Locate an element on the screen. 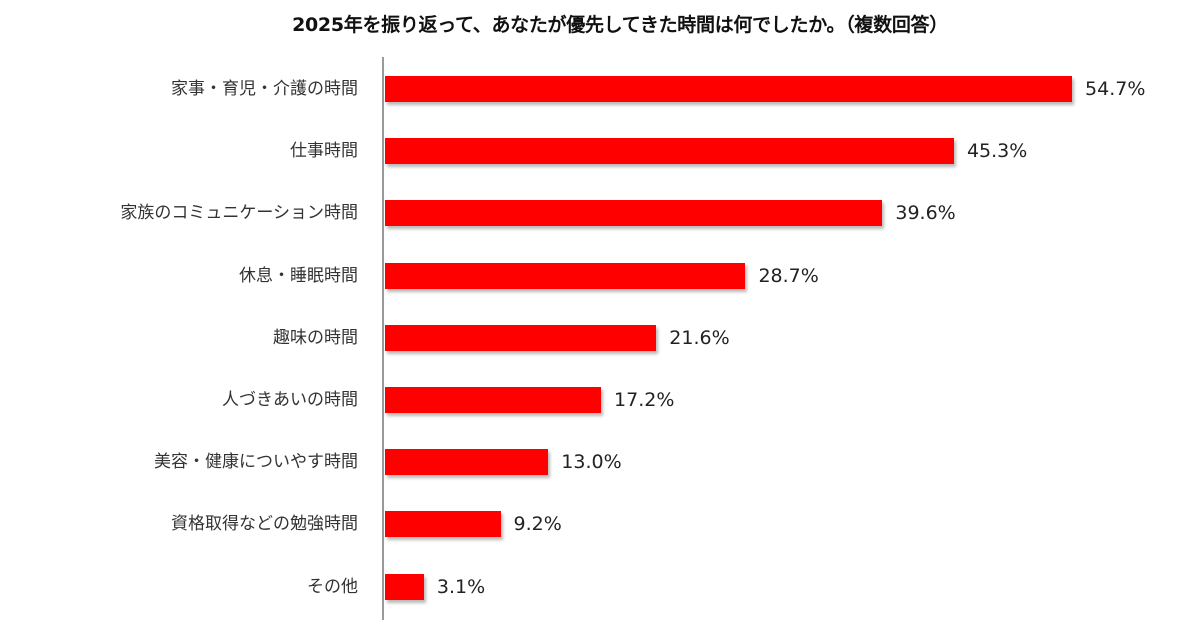  category-label: 人づきあいの時間 is located at coordinates (290, 400).